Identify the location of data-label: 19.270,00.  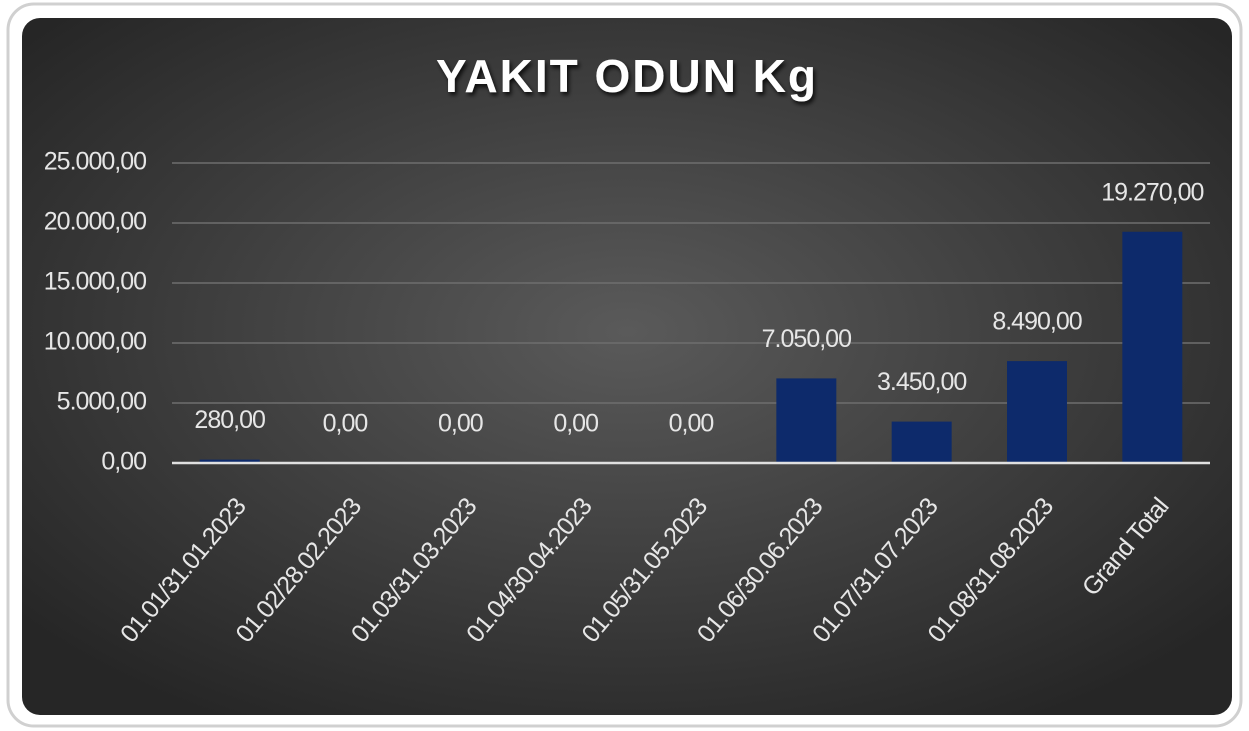
(1152, 192).